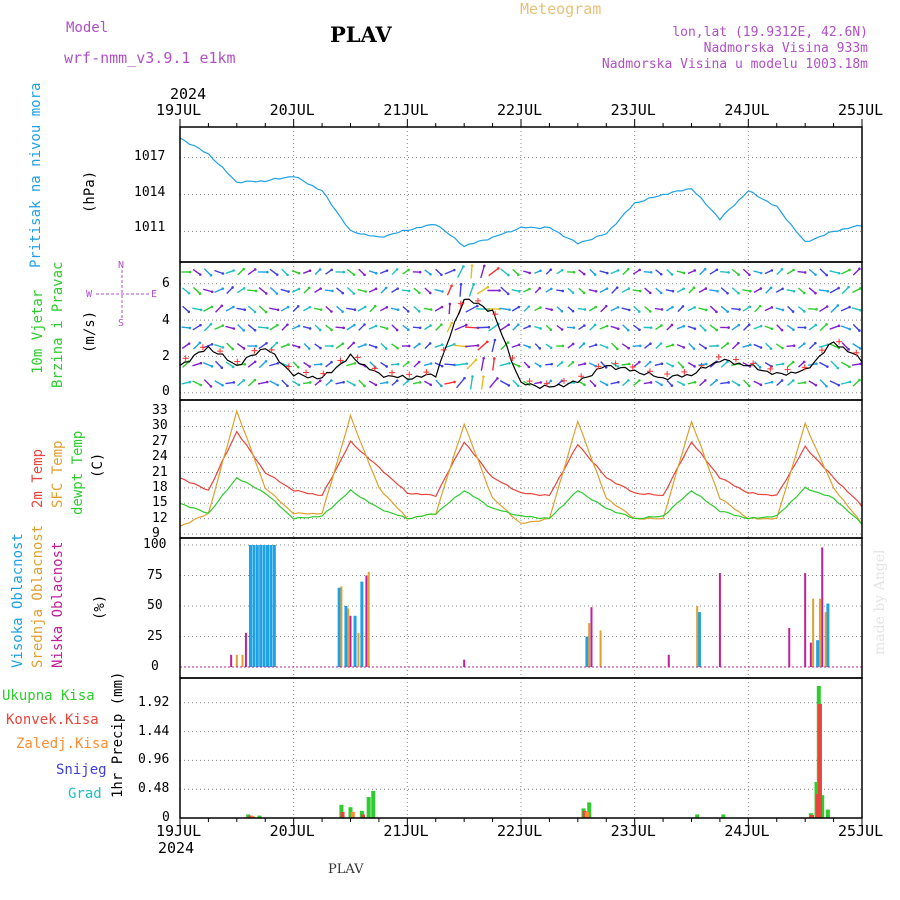 The height and width of the screenshot is (900, 900). I want to click on pressure-line, so click(521, 192).